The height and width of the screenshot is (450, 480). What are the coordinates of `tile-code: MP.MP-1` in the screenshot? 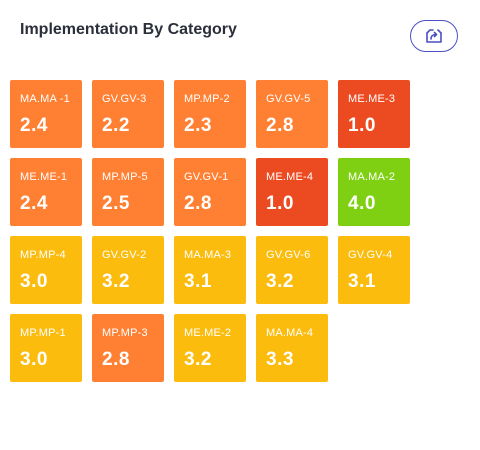 It's located at (43, 333).